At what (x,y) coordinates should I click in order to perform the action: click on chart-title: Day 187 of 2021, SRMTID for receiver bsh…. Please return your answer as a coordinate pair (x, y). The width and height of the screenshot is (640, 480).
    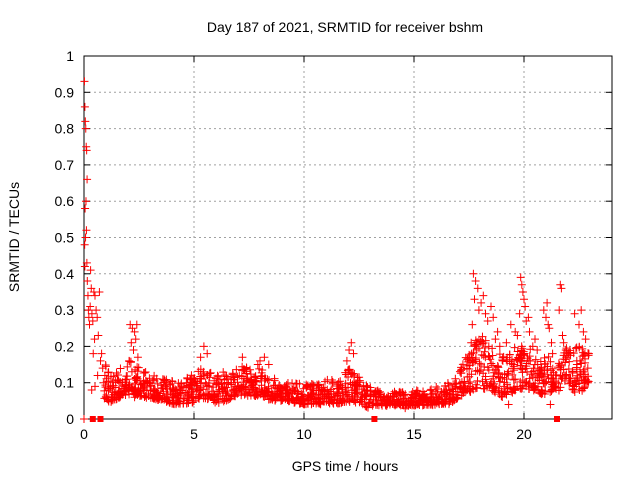
    Looking at the image, I should click on (345, 27).